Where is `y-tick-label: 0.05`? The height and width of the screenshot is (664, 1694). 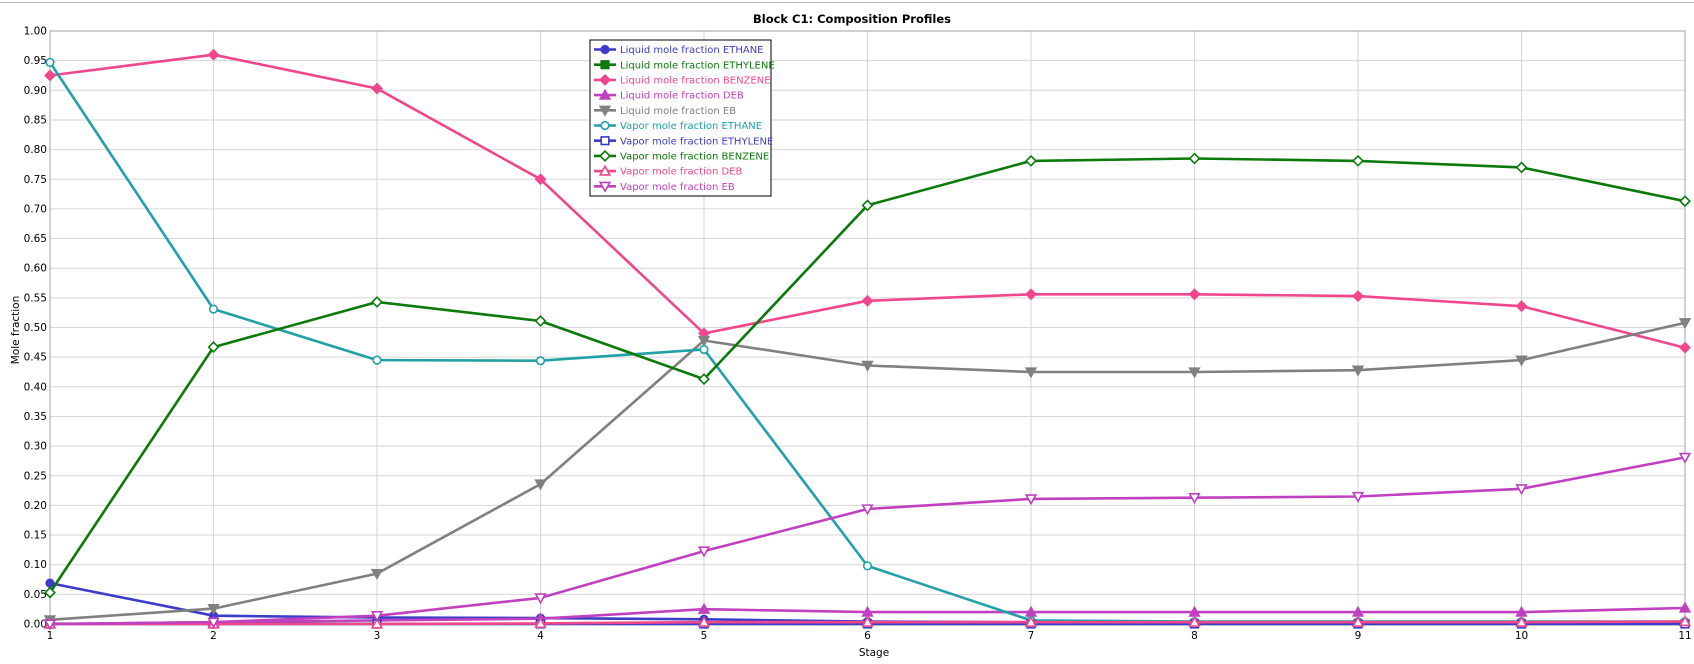 y-tick-label: 0.05 is located at coordinates (35, 595).